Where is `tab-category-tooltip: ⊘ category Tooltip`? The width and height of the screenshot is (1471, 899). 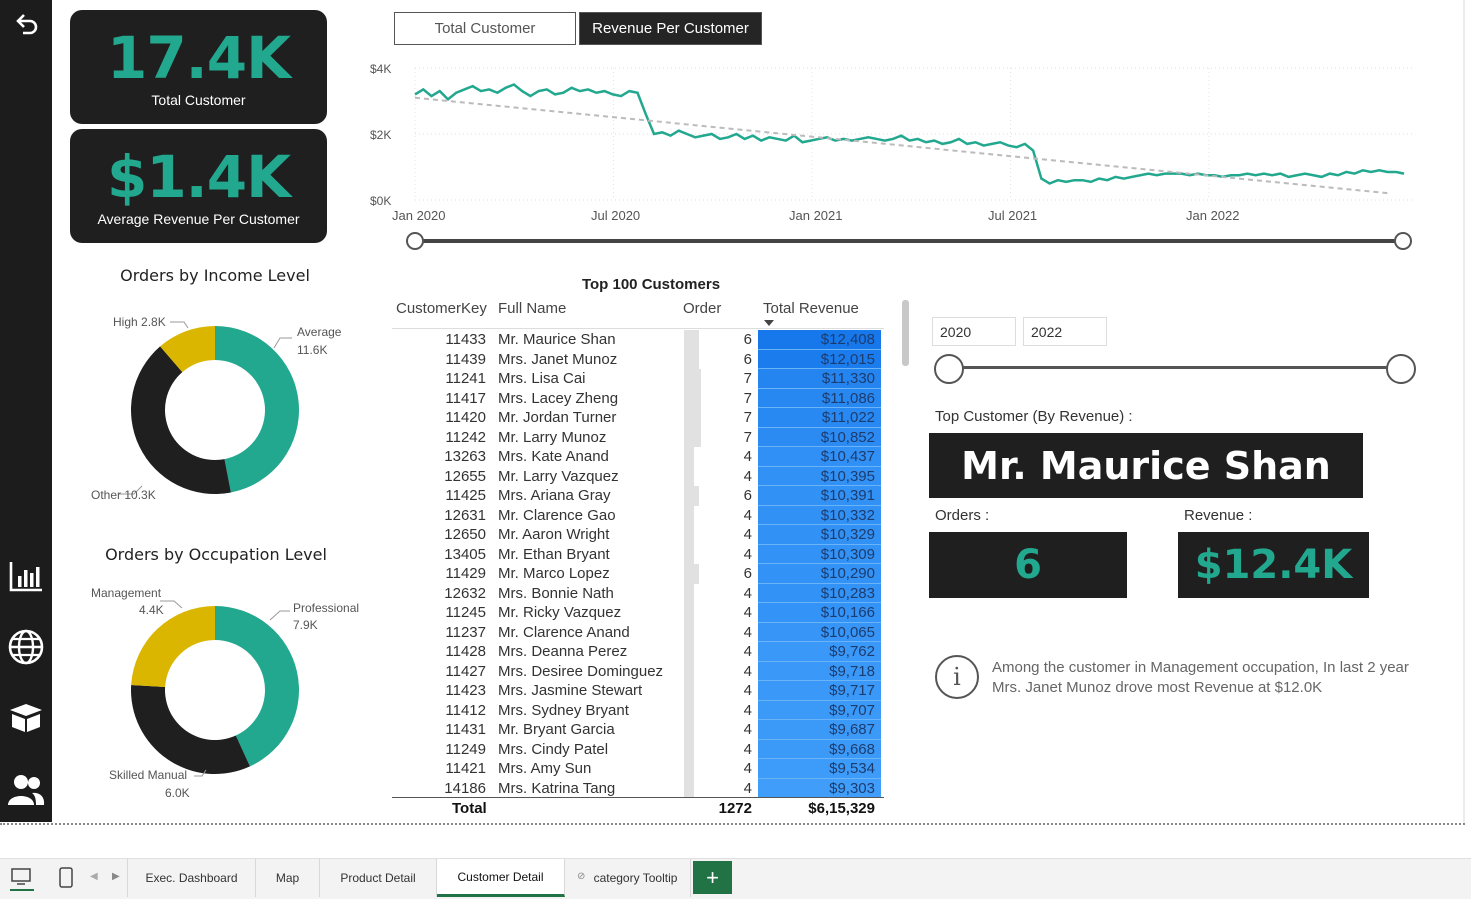 tab-category-tooltip: ⊘ category Tooltip is located at coordinates (628, 878).